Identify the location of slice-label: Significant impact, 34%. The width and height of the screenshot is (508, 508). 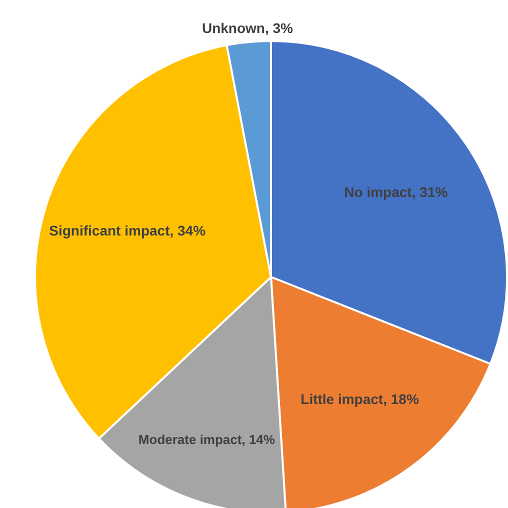
(127, 230).